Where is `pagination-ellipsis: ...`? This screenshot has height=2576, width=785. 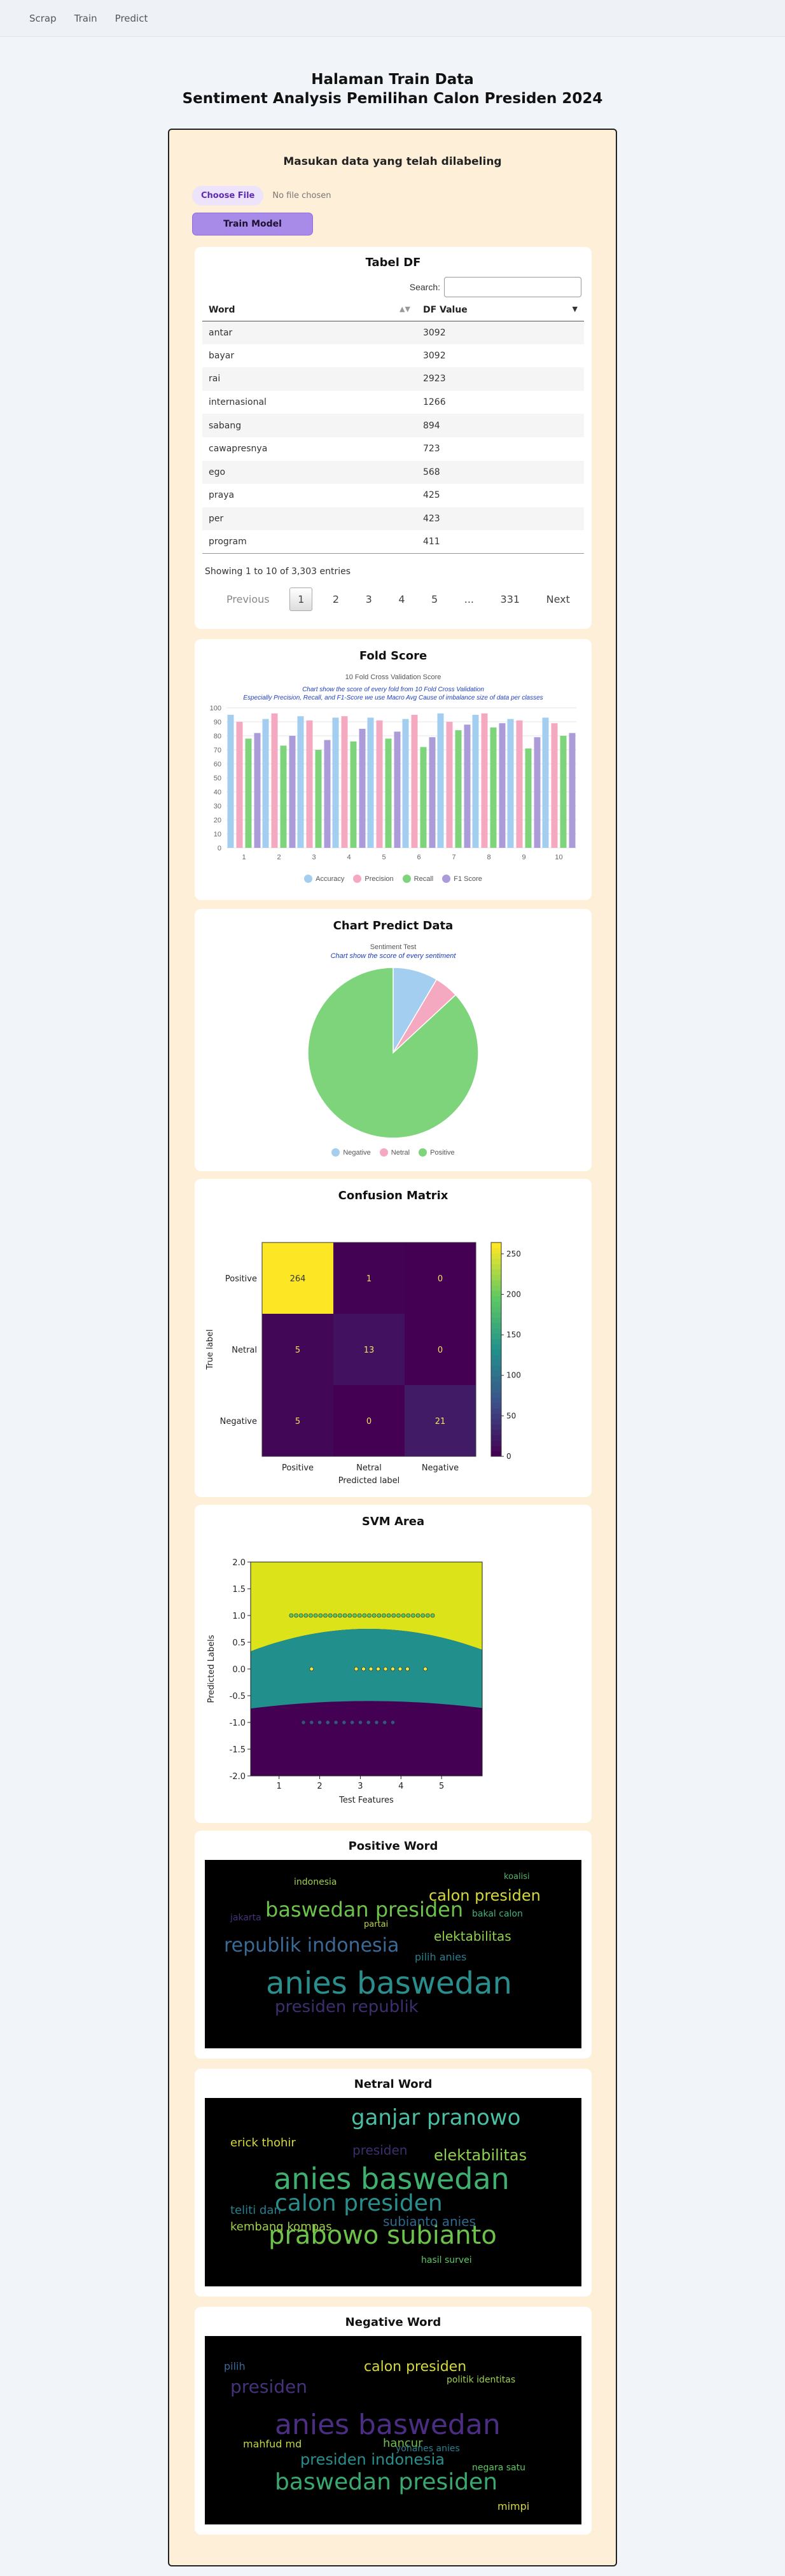
pagination-ellipsis: ... is located at coordinates (469, 599).